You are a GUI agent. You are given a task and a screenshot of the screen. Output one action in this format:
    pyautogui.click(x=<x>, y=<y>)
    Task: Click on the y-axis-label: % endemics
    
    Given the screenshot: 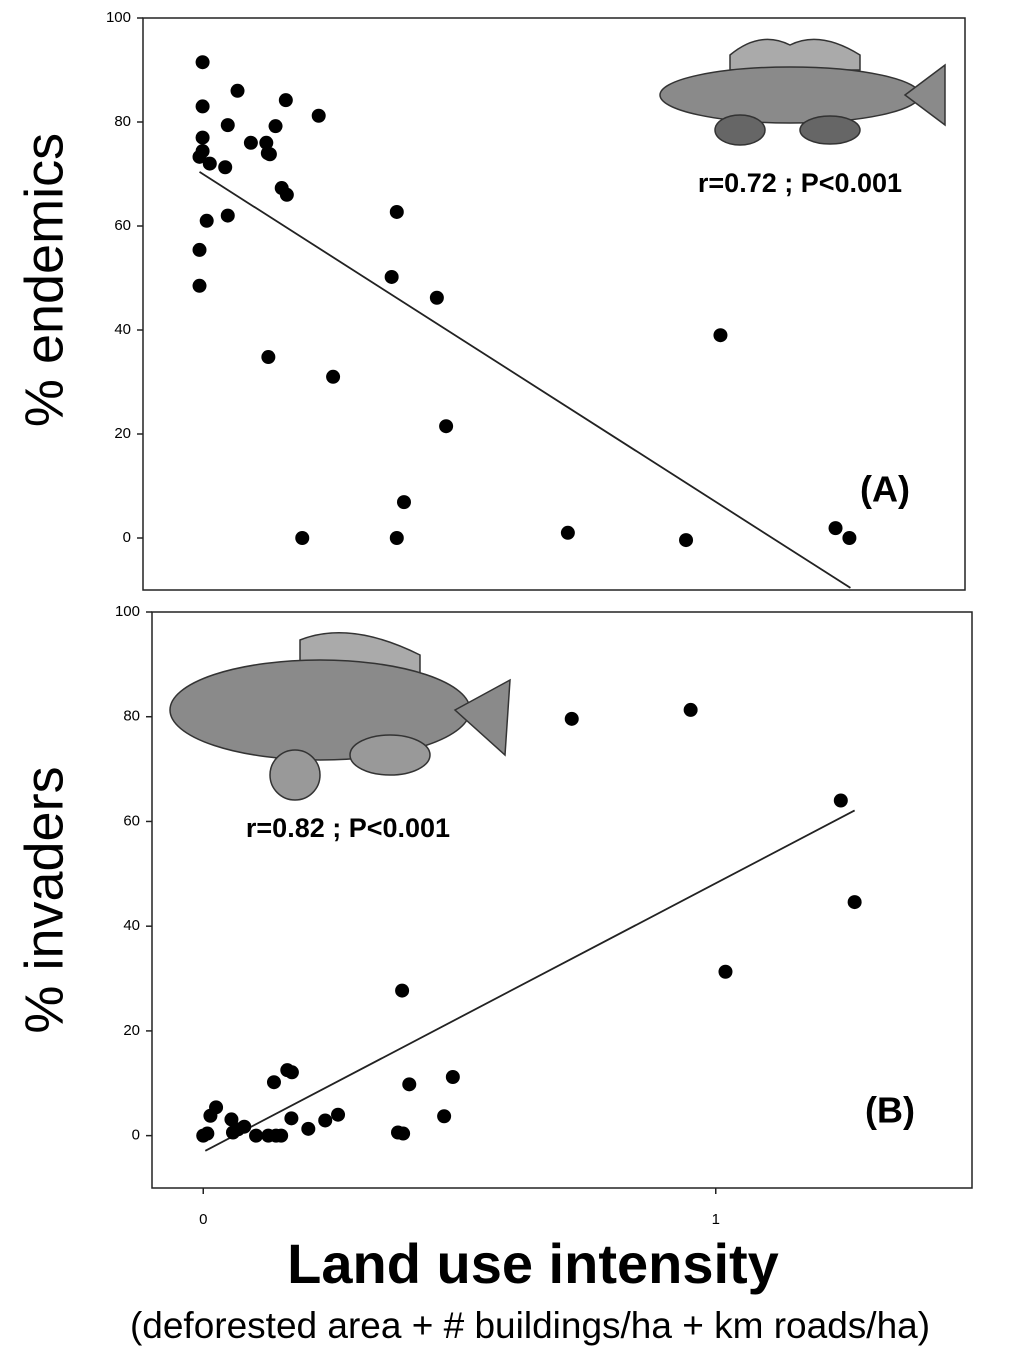 What is the action you would take?
    pyautogui.click(x=44, y=280)
    